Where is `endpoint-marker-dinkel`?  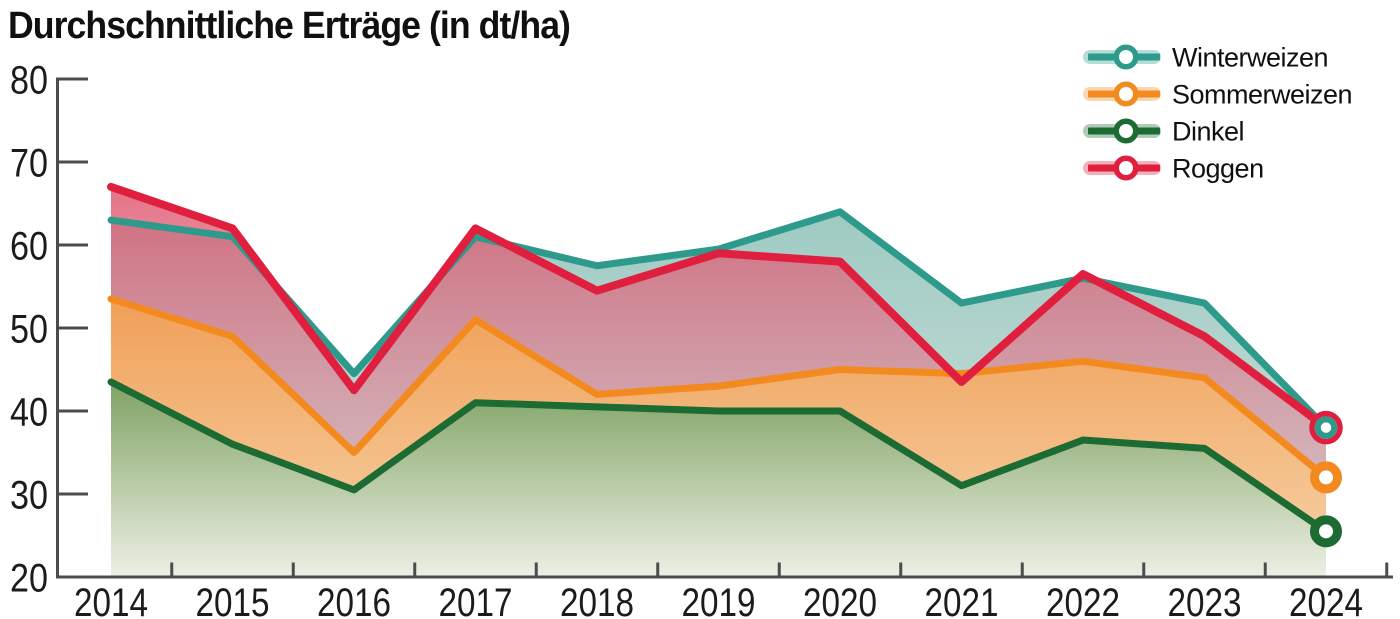
endpoint-marker-dinkel is located at coordinates (1326, 531).